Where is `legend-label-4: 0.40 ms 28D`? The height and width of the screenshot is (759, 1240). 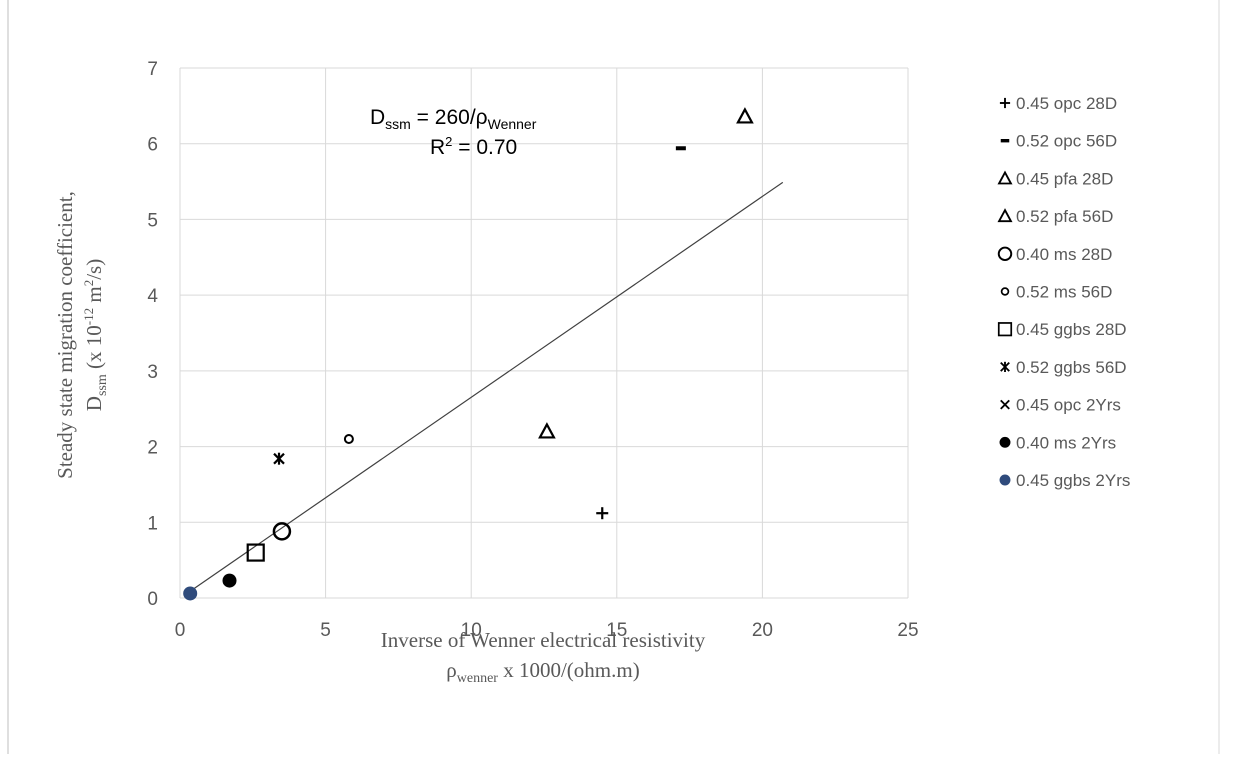 legend-label-4: 0.40 ms 28D is located at coordinates (1064, 254).